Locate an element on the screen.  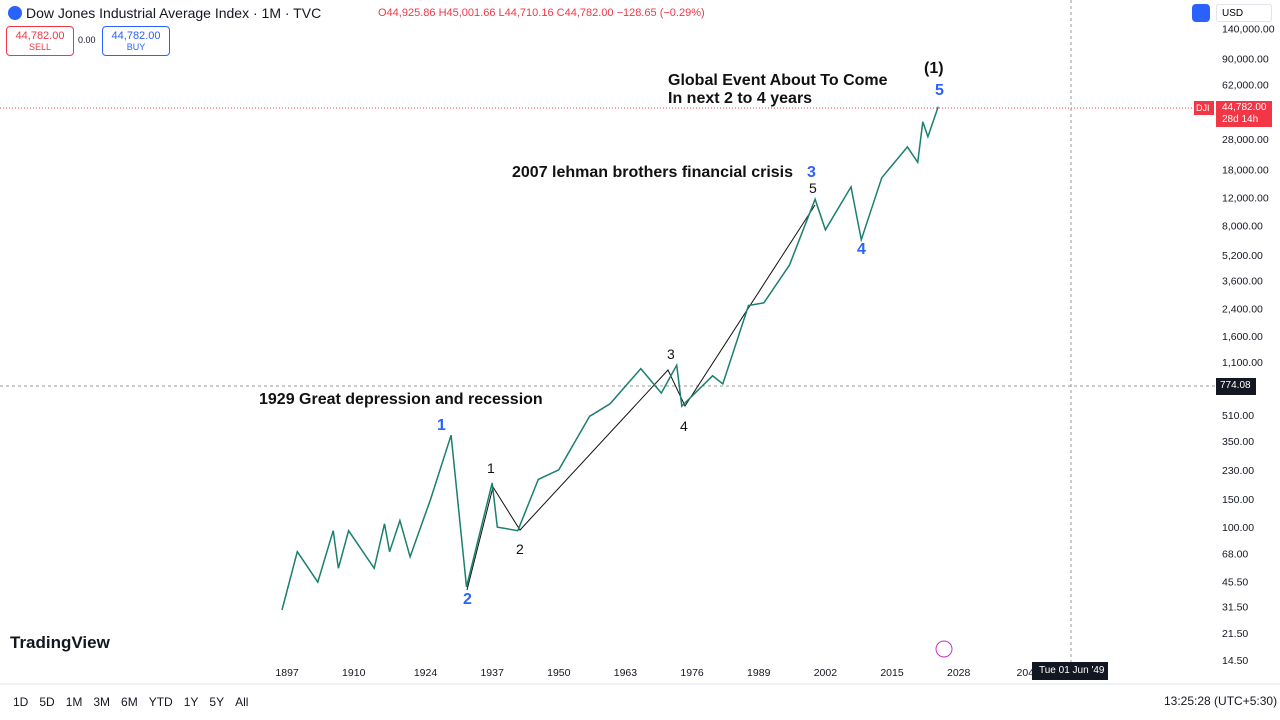
buy-button: 44,782.00 BUY is located at coordinates (136, 41).